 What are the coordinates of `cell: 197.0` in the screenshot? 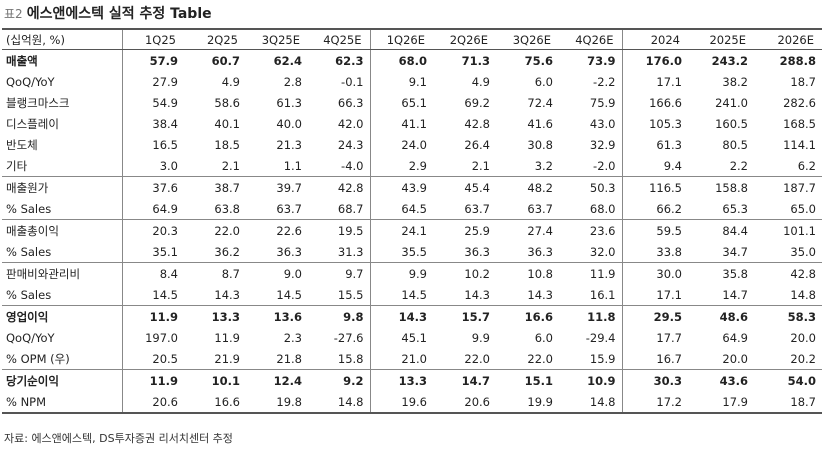 It's located at (161, 337).